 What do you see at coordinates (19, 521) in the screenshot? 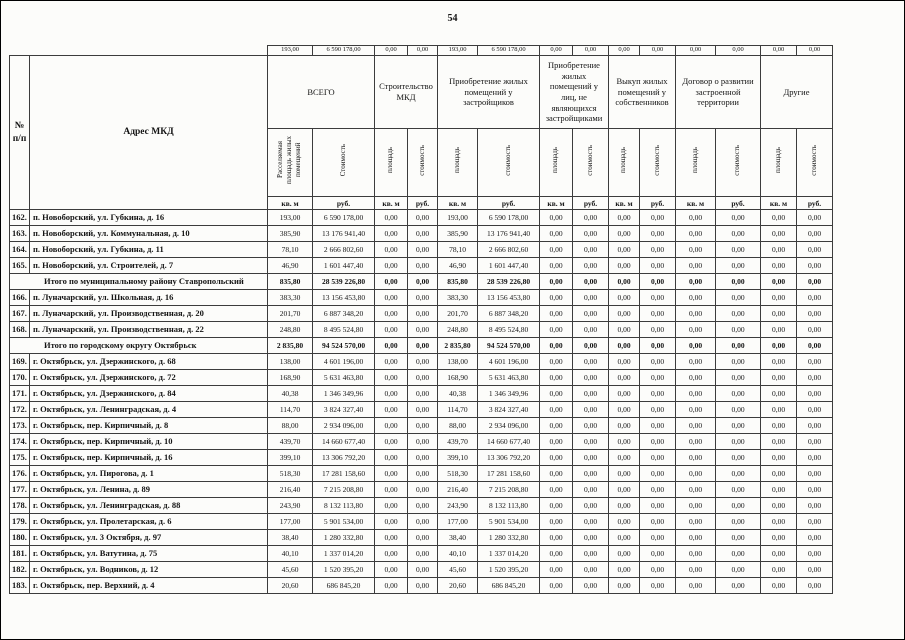
I see `row-number: 179.` at bounding box center [19, 521].